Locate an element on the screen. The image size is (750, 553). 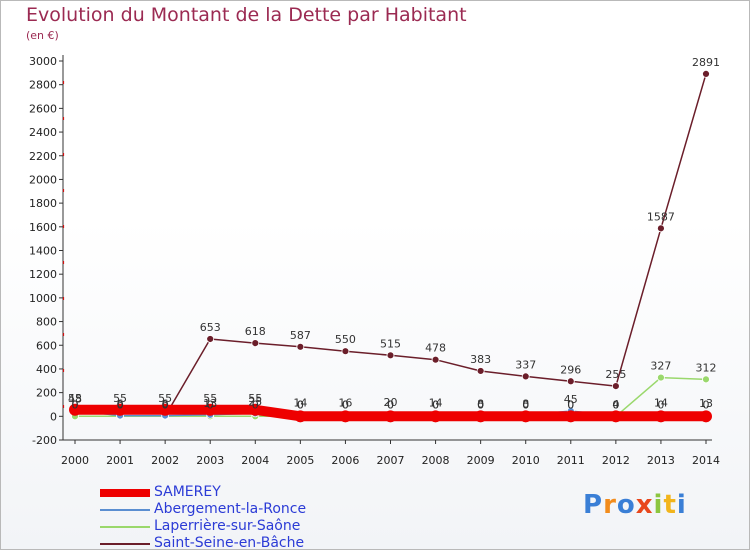
data-label-1: 6 is located at coordinates (120, 404).